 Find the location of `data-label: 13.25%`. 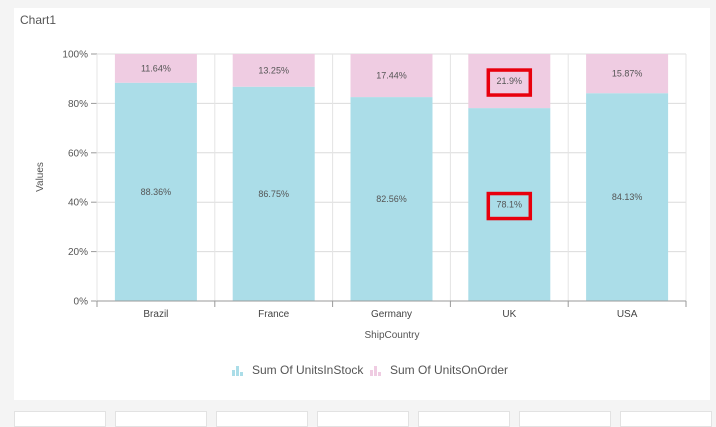

data-label: 13.25% is located at coordinates (273, 70).